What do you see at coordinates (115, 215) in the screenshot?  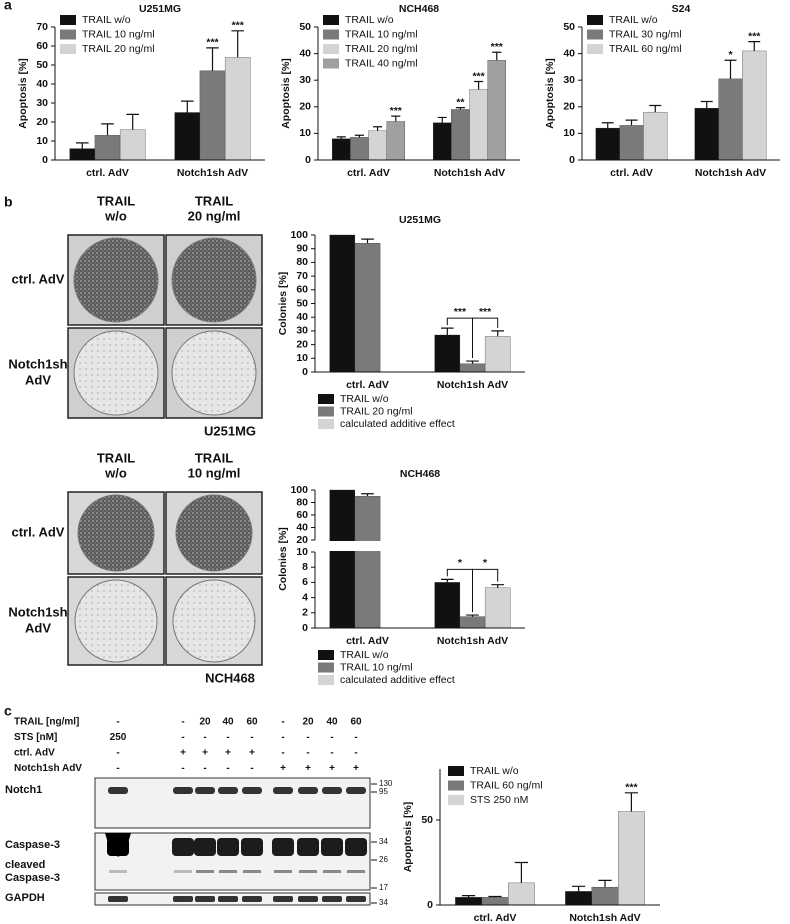 I see `column-label: w/o` at bounding box center [115, 215].